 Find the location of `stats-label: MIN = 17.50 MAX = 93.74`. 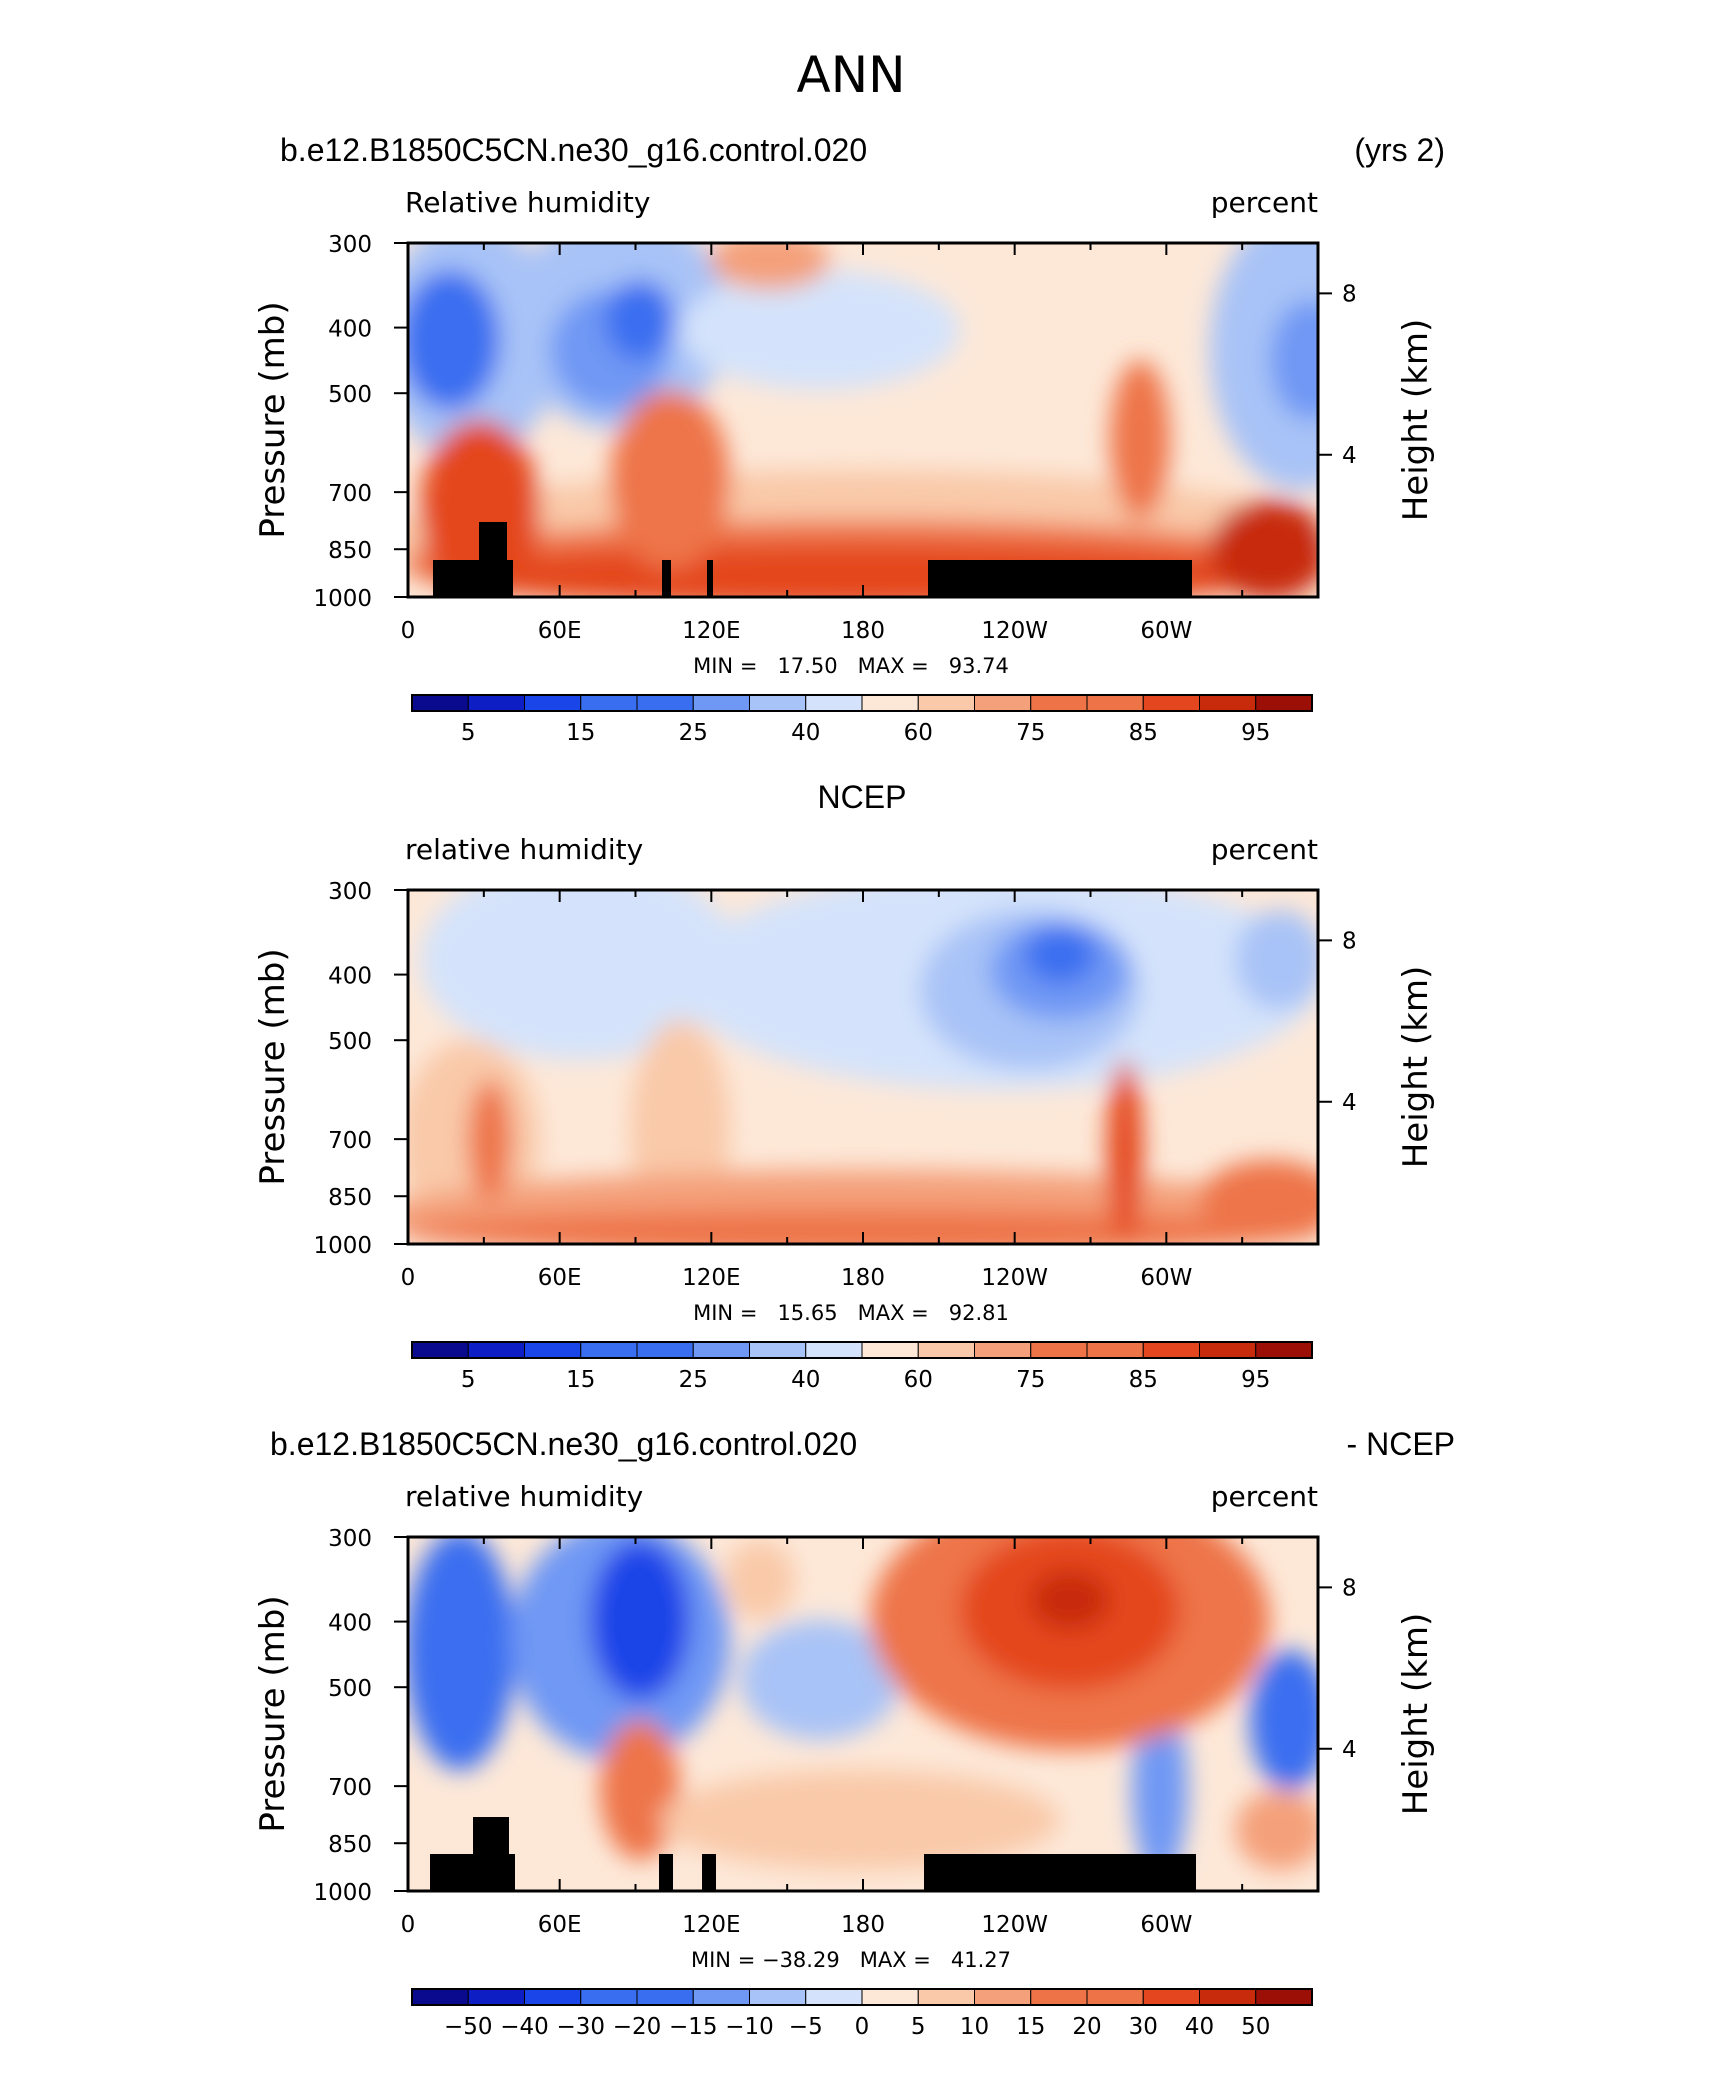

stats-label: MIN = 17.50 MAX = 93.74 is located at coordinates (851, 666).